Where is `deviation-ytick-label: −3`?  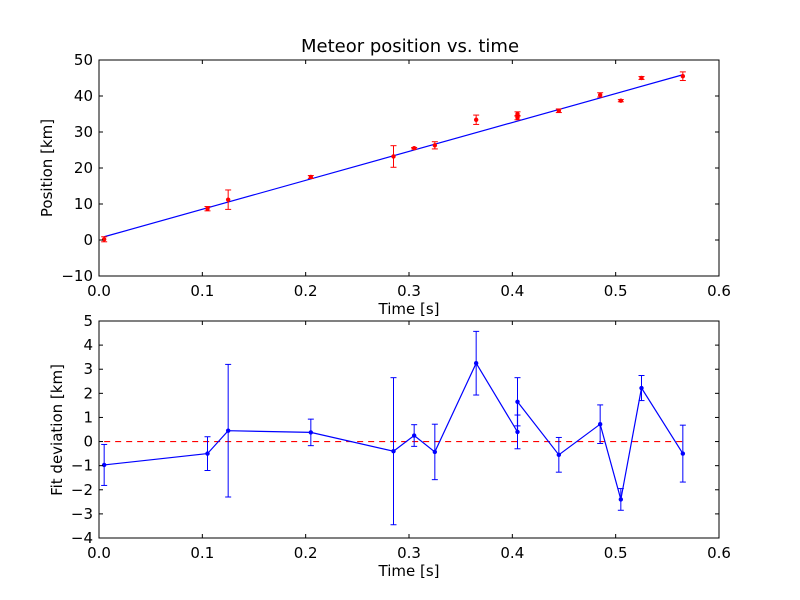 deviation-ytick-label: −3 is located at coordinates (82, 514).